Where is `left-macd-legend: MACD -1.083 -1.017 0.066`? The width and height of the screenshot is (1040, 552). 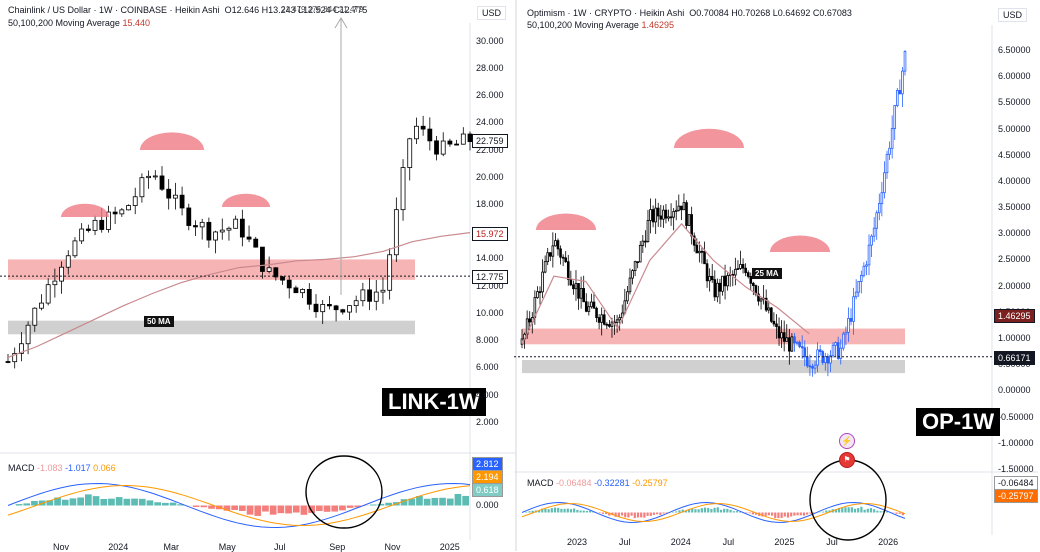 left-macd-legend: MACD -1.083 -1.017 0.066 is located at coordinates (62, 468).